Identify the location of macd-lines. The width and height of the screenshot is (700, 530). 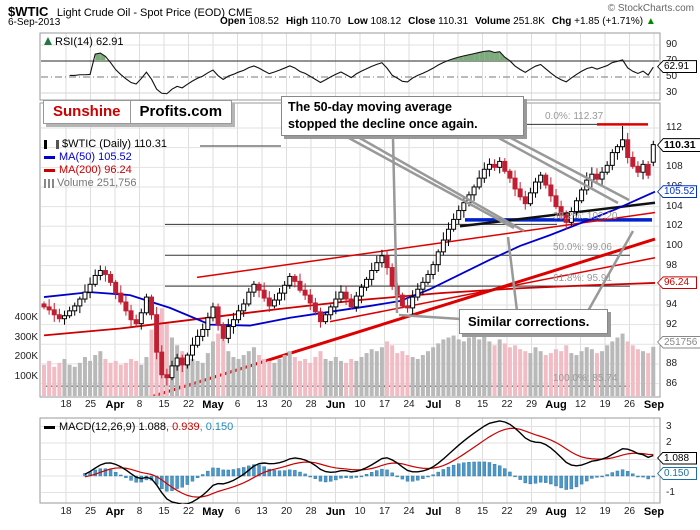
(369, 462).